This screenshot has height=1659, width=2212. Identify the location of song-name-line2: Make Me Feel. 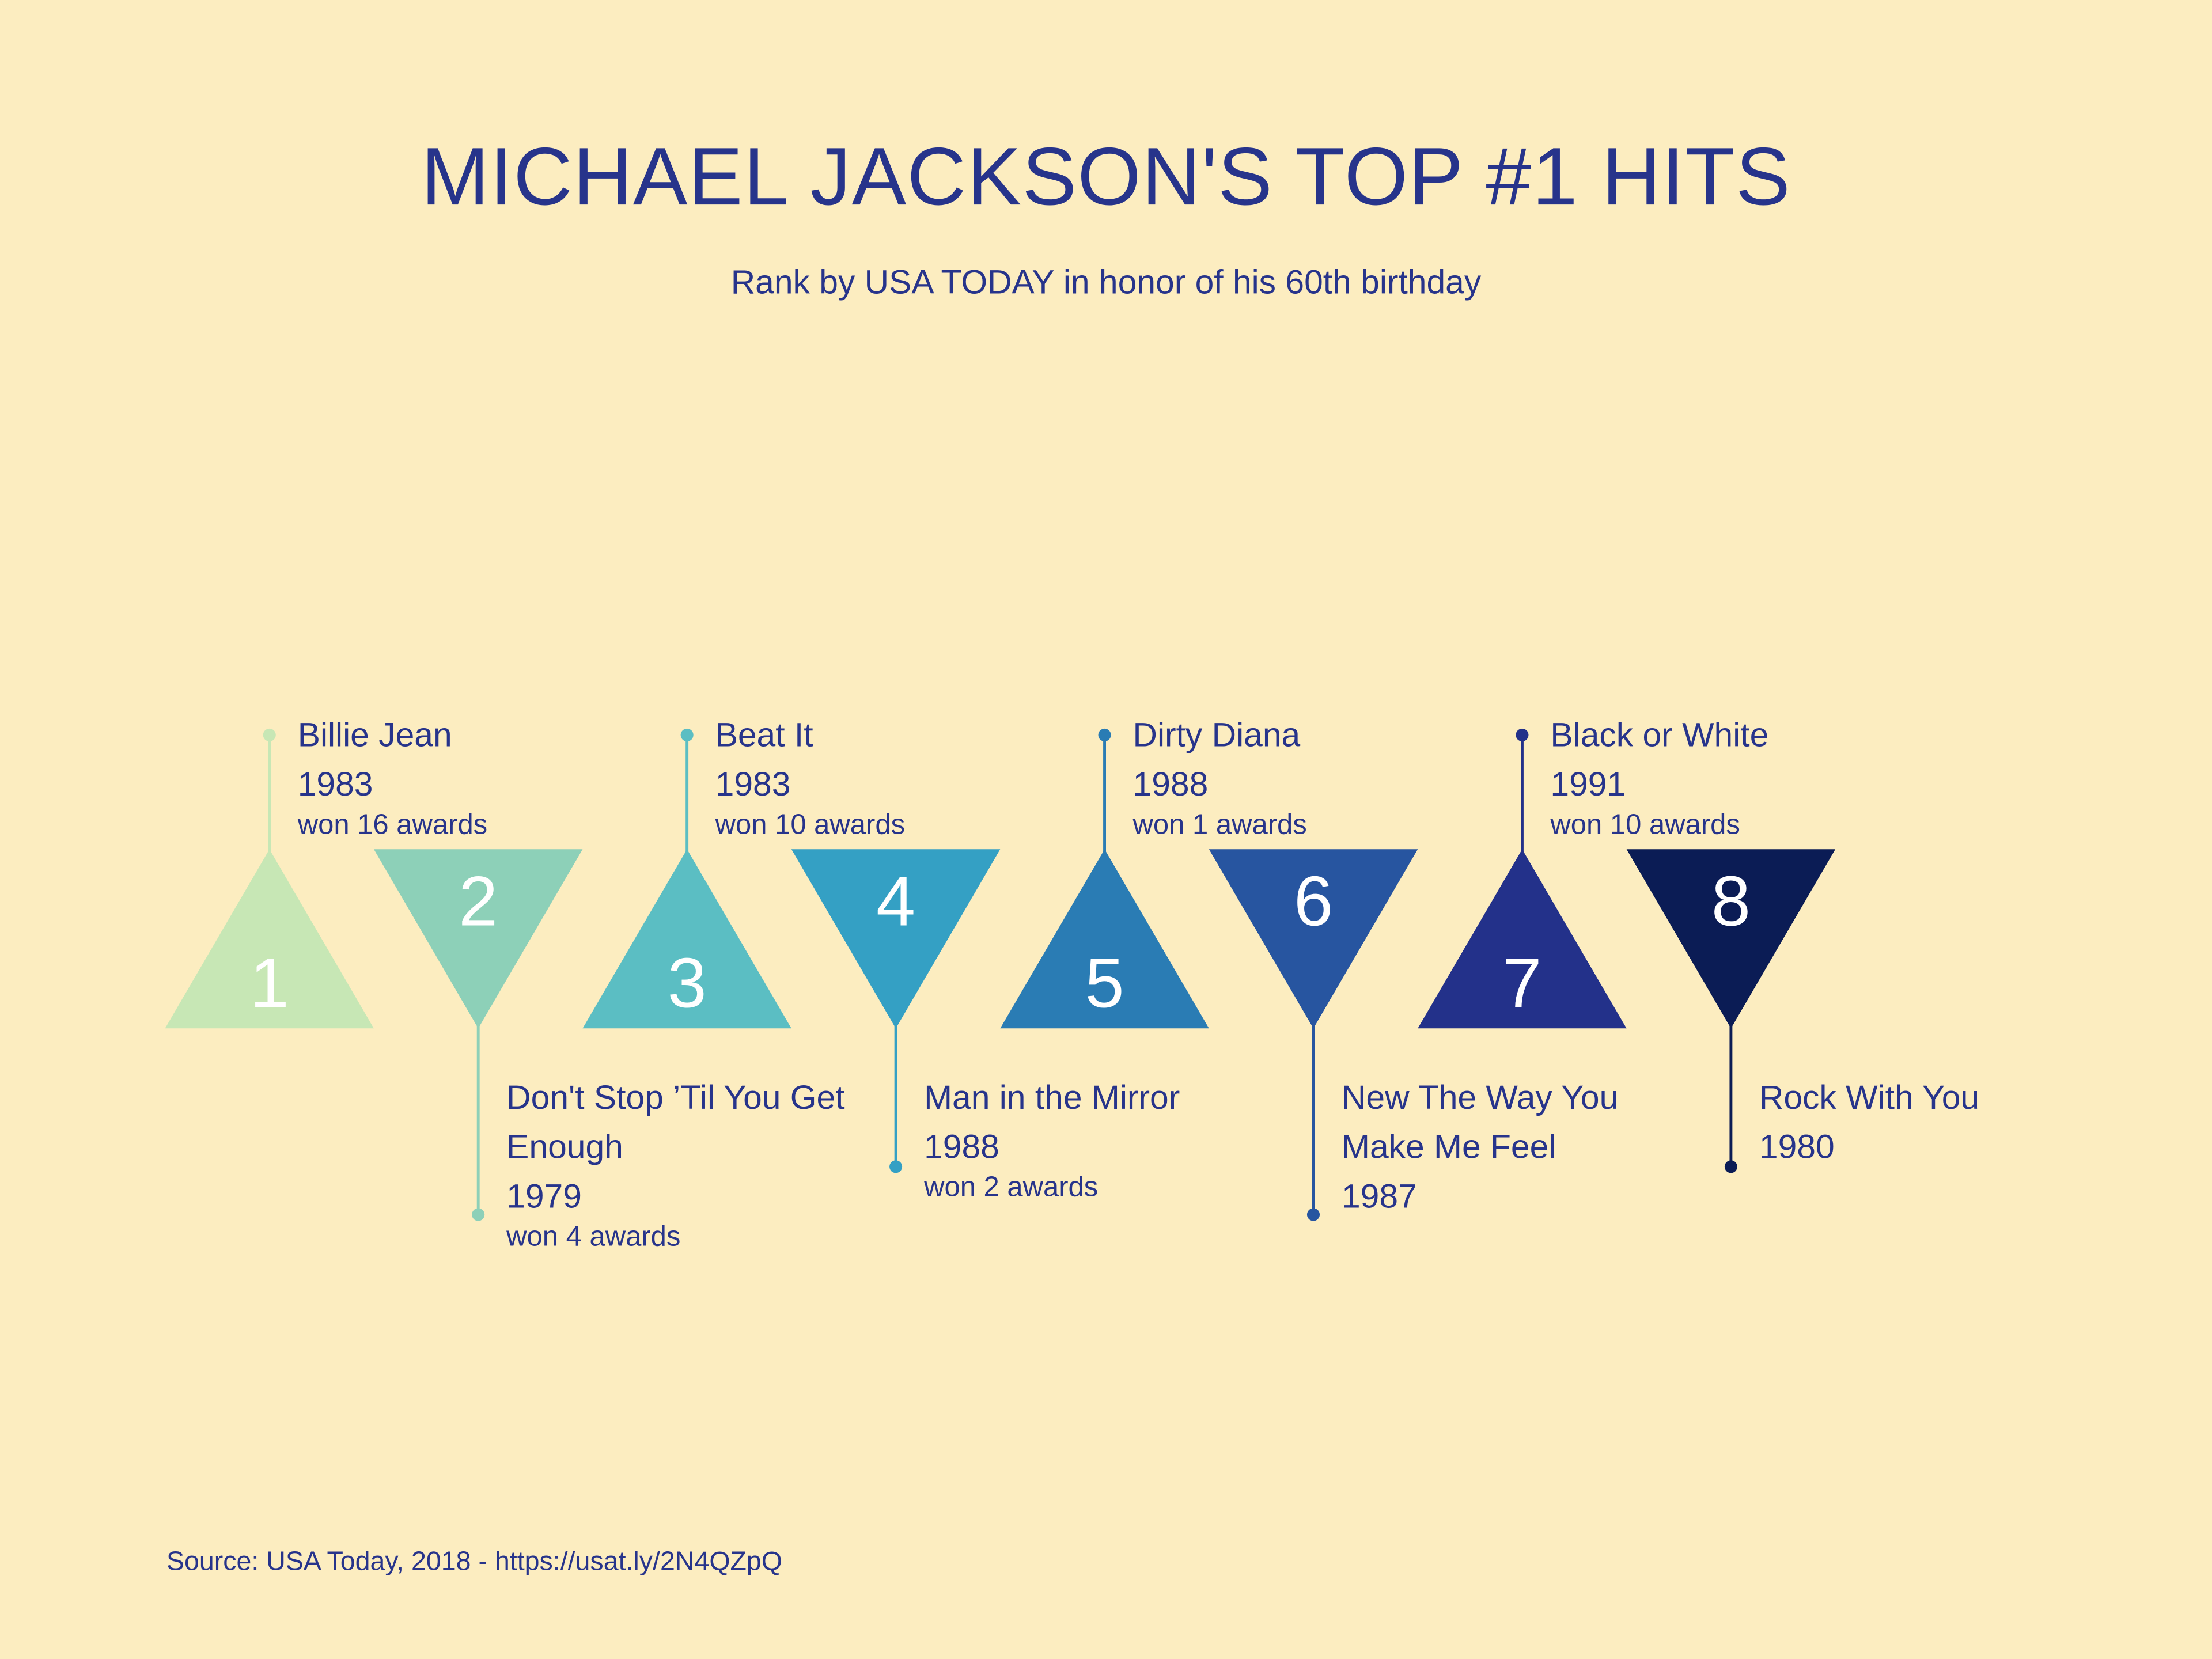
(1448, 1147).